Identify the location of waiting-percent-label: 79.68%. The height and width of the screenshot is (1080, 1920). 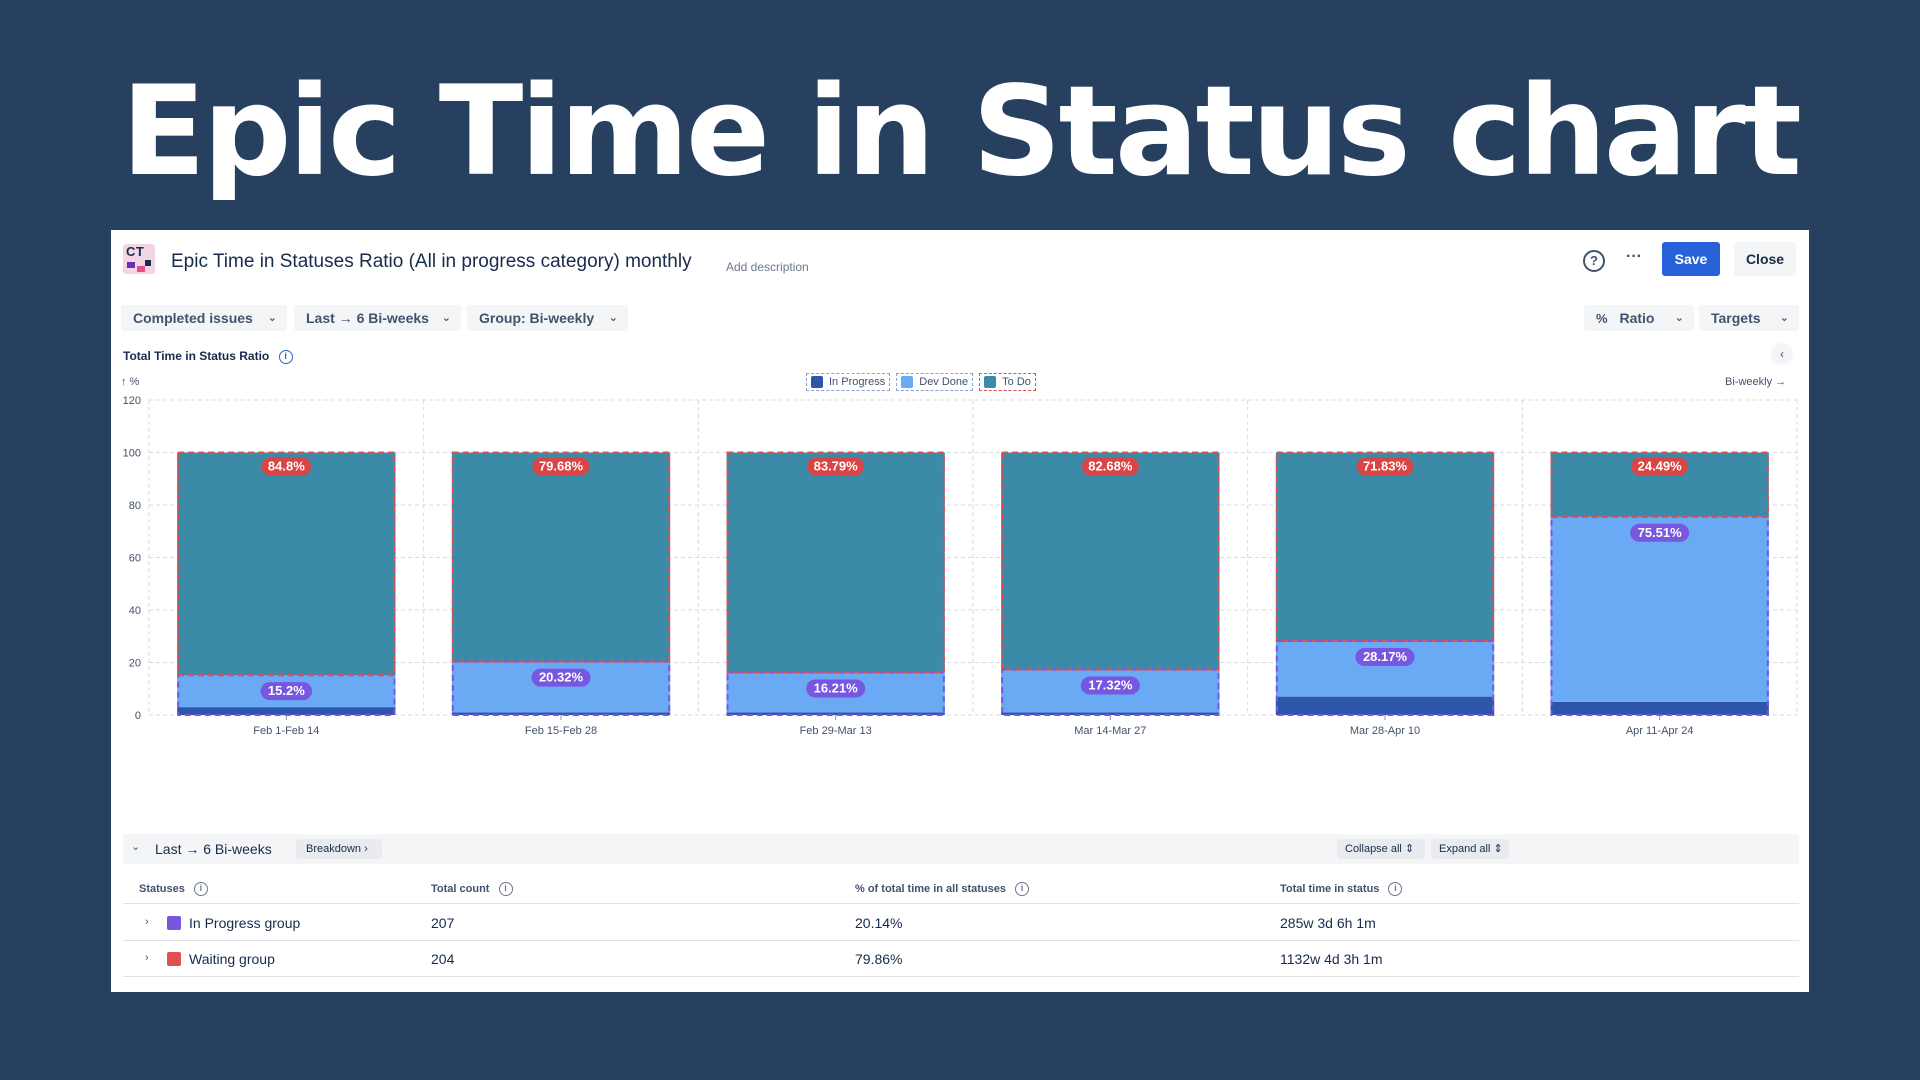
(561, 466).